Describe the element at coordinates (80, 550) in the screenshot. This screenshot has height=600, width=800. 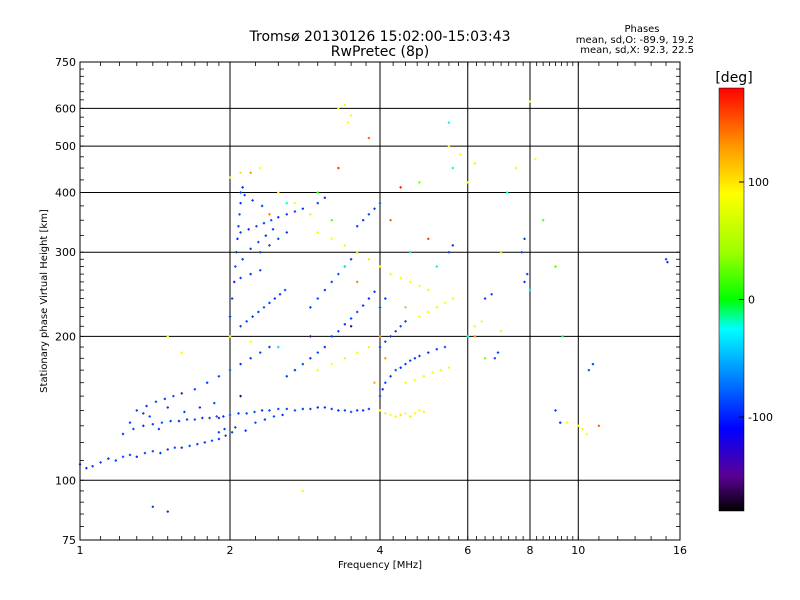
I see `x-tick-label: 1` at that location.